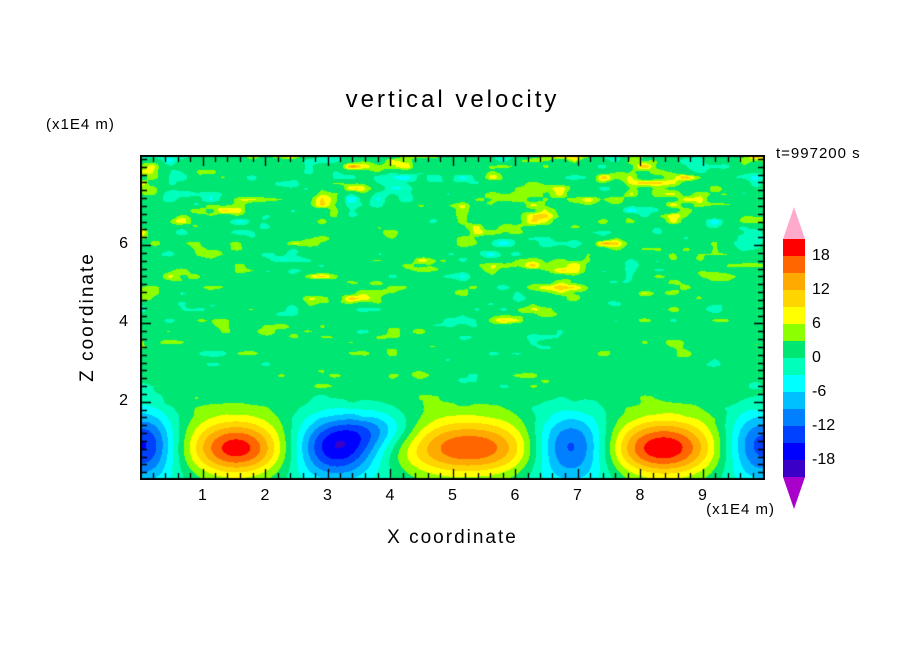  What do you see at coordinates (824, 425) in the screenshot?
I see `colorbar-tick-label: -12` at bounding box center [824, 425].